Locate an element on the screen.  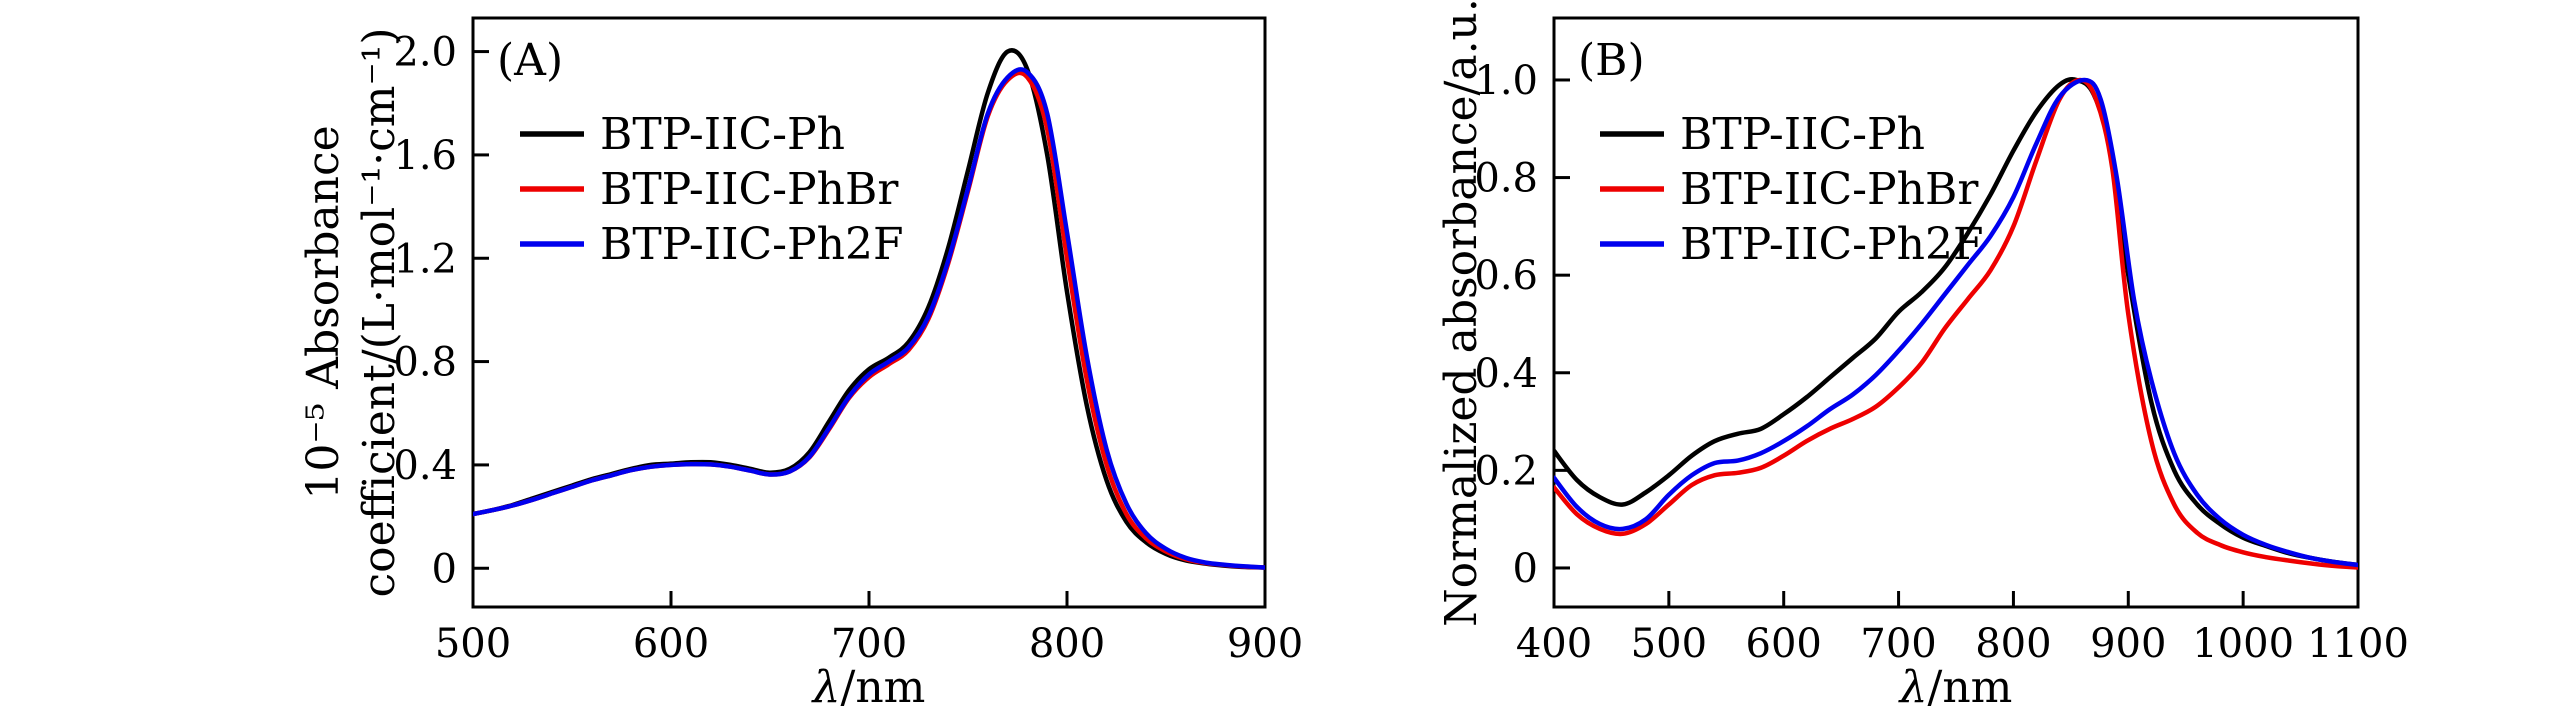
y-tick-label: 1.0 is located at coordinates (1506, 81).